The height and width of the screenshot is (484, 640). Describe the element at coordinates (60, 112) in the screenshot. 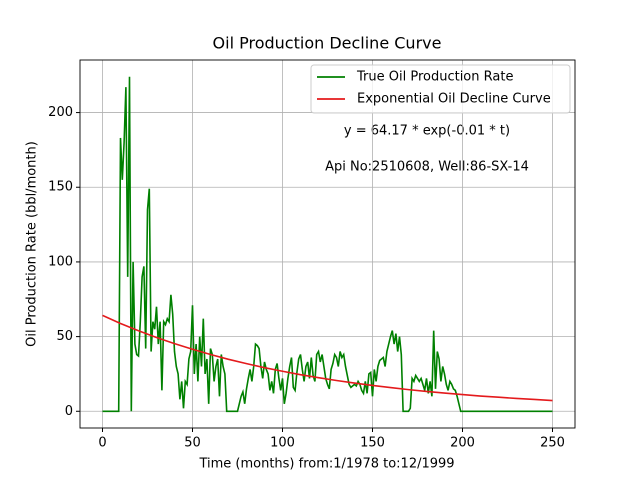

I see `y-tick-label: 200` at that location.